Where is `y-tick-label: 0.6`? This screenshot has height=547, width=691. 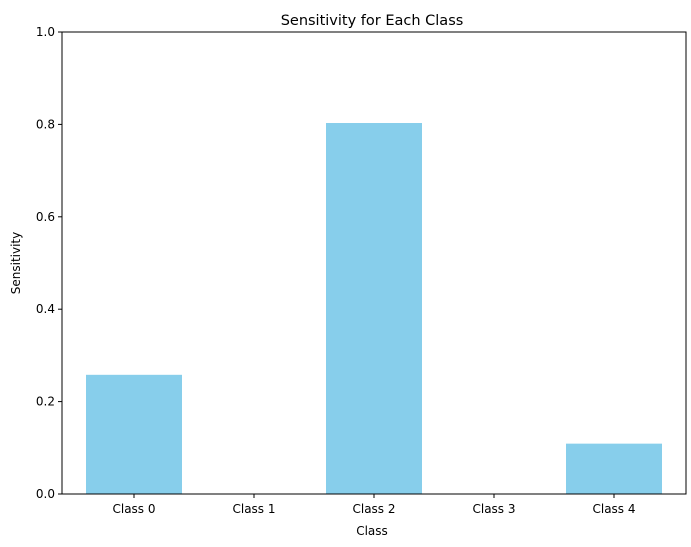
y-tick-label: 0.6 is located at coordinates (45, 217).